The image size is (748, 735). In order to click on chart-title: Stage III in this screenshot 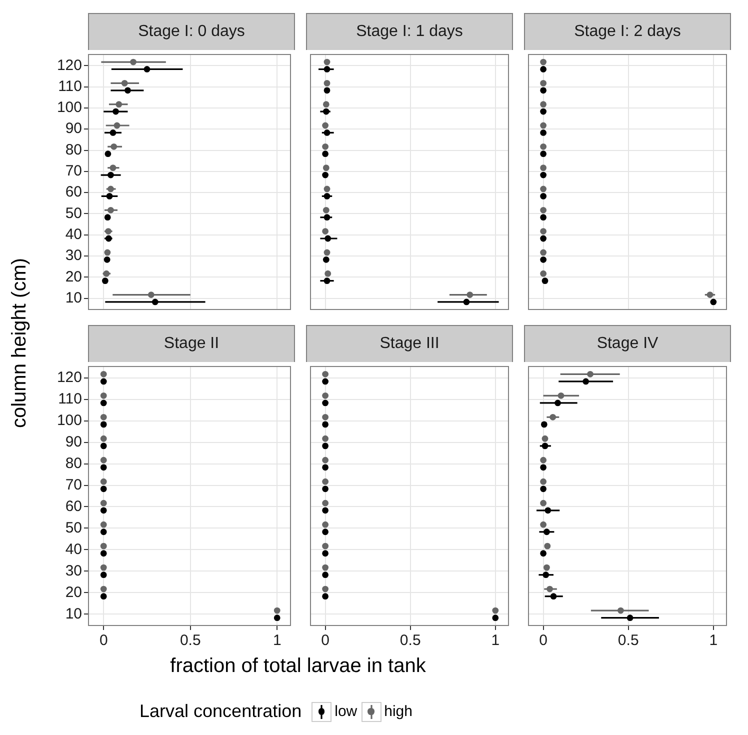, I will do `click(409, 343)`.